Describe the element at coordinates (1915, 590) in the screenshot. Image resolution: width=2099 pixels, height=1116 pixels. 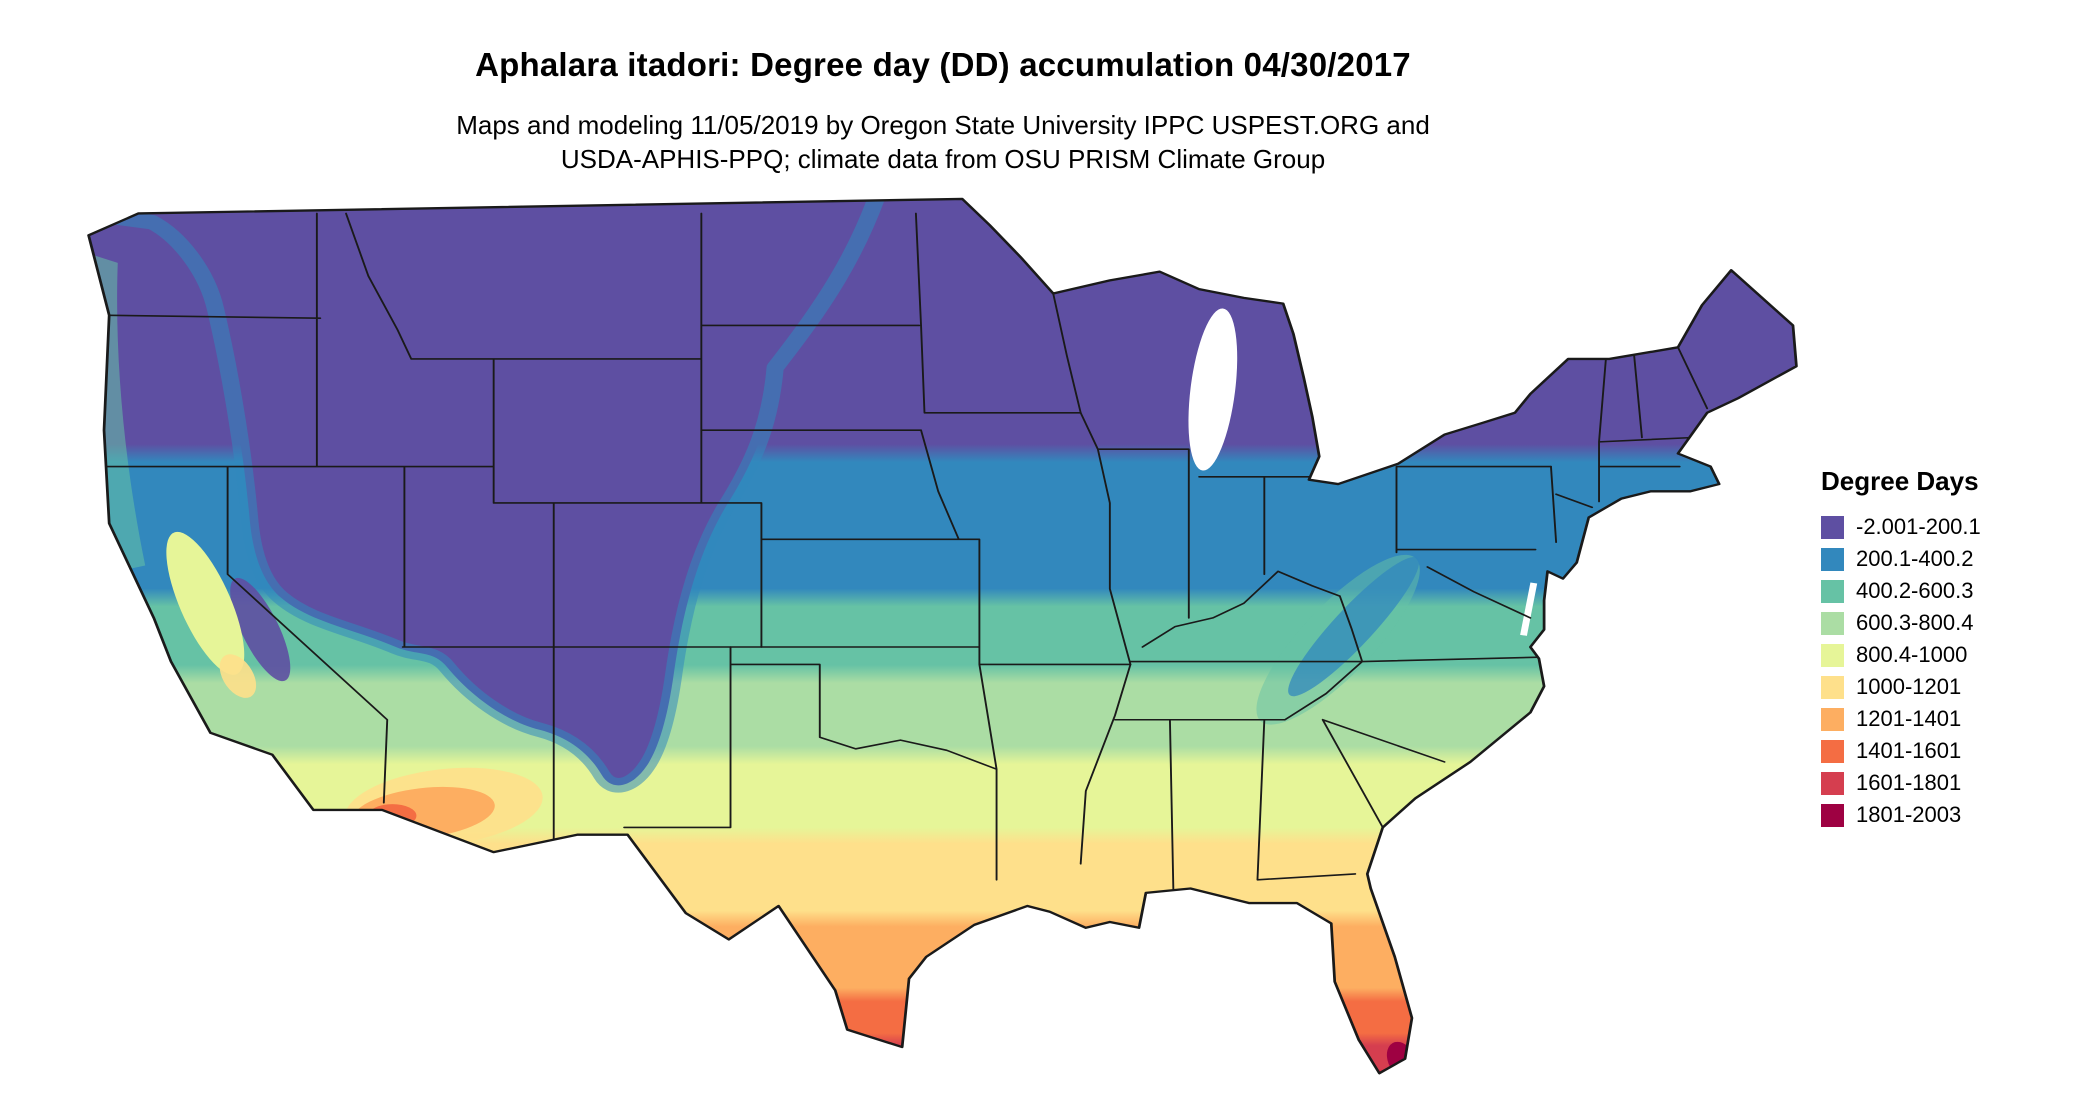
I see `legend-label: 400.2-600.3` at that location.